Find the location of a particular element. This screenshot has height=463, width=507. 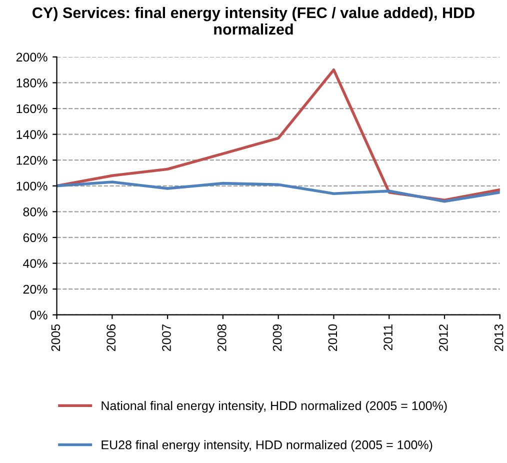

y-tick-label: 80% is located at coordinates (35, 211).